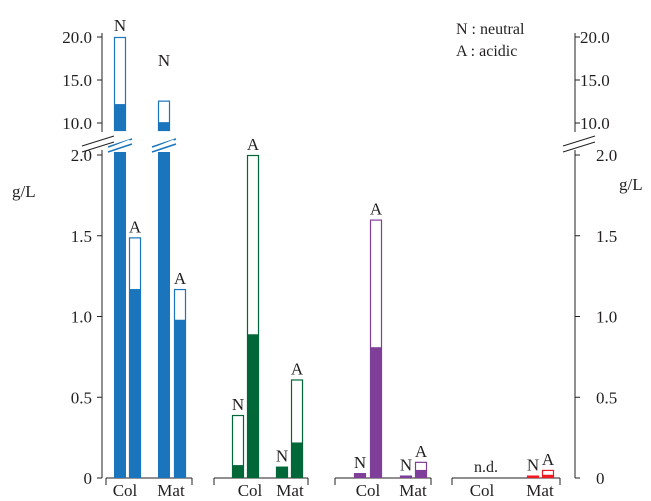  Describe the element at coordinates (490, 29) in the screenshot. I see `legend-entry-neutral: N : neutral` at that location.